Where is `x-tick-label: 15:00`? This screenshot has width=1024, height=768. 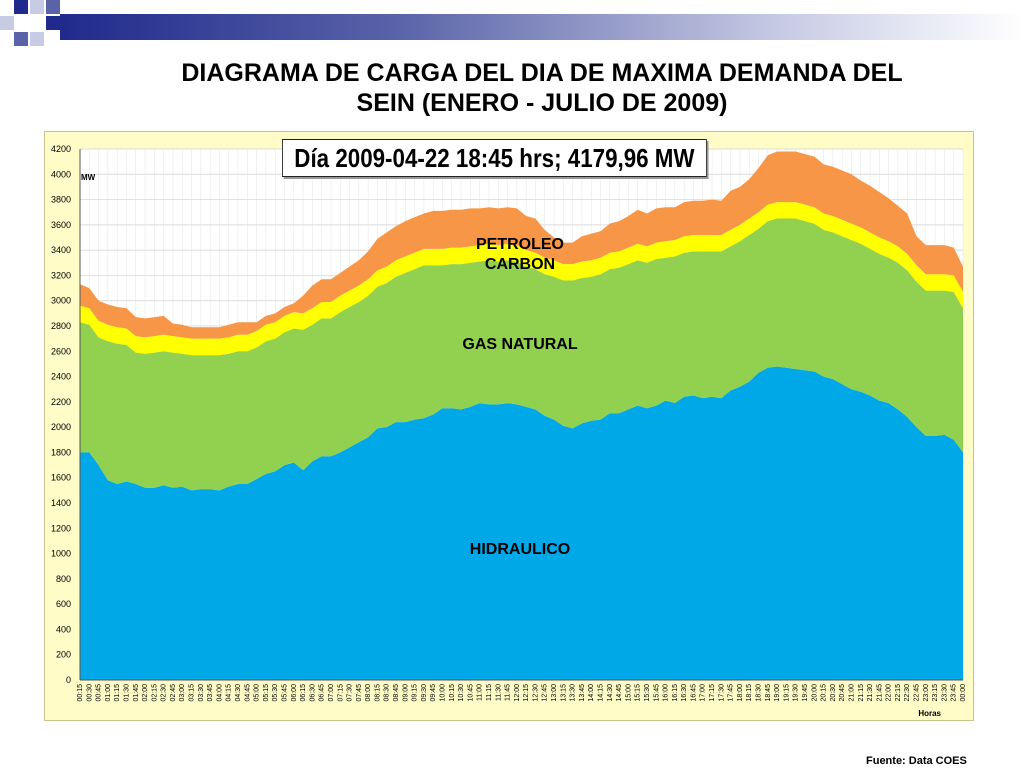
x-tick-label: 15:00 is located at coordinates (628, 693).